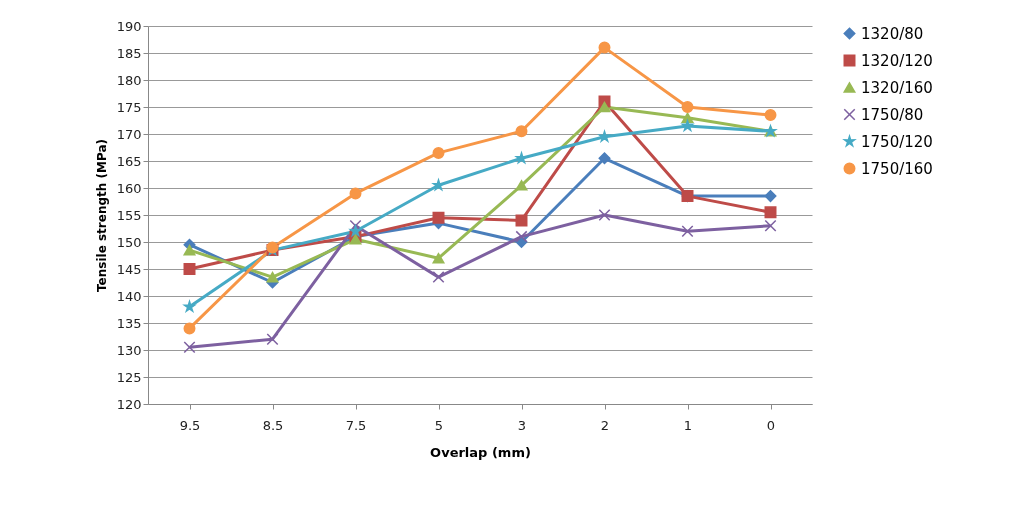  What do you see at coordinates (129, 80) in the screenshot?
I see `y-tick-label: 180` at bounding box center [129, 80].